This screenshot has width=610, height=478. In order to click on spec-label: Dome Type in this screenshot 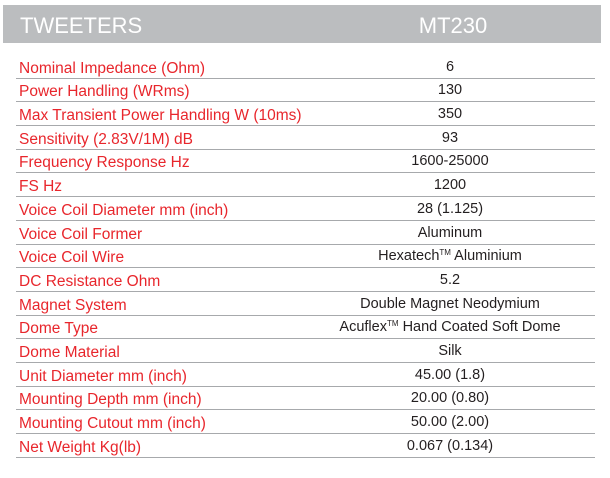, I will do `click(58, 329)`.